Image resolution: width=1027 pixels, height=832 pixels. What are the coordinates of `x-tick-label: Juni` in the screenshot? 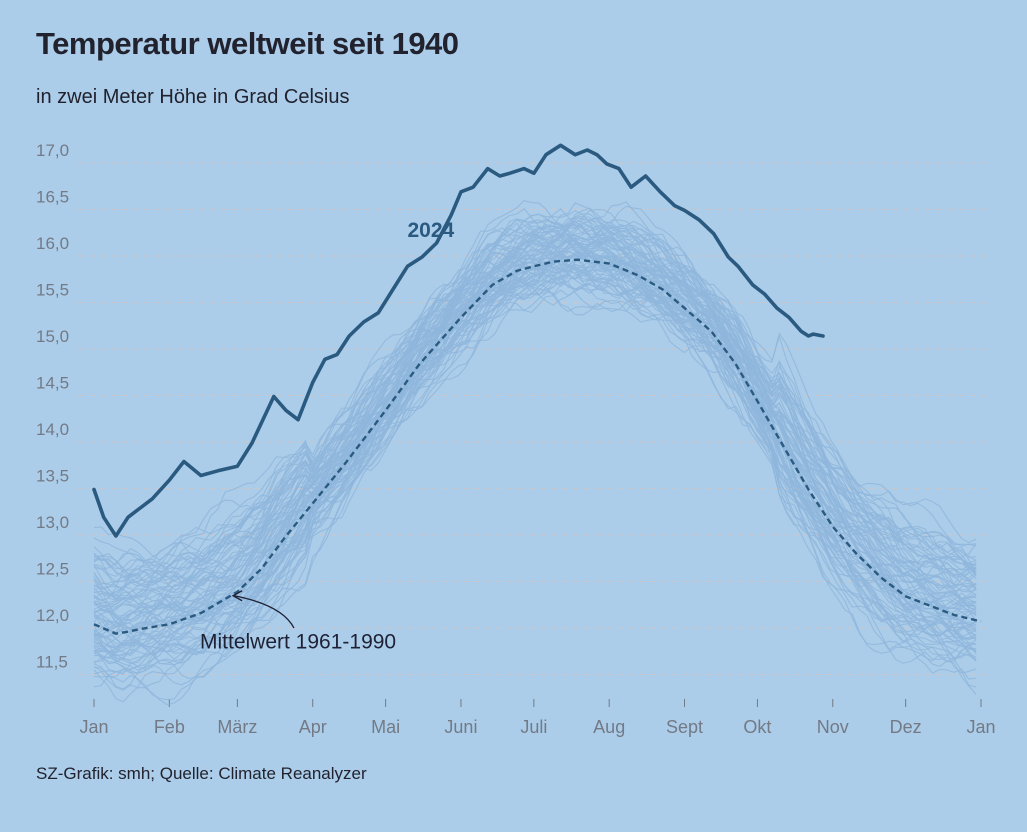 It's located at (460, 727).